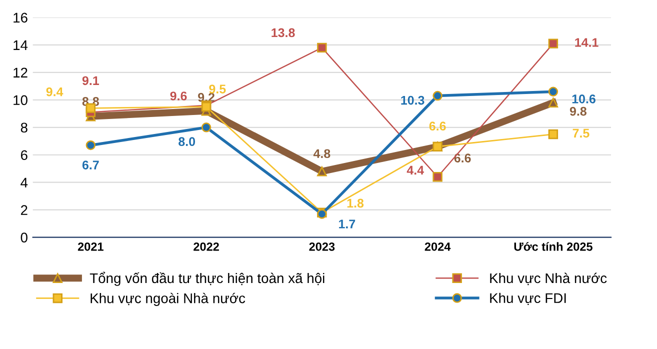 This screenshot has height=349, width=657. Describe the element at coordinates (21, 100) in the screenshot. I see `y-tick-label: 10` at that location.